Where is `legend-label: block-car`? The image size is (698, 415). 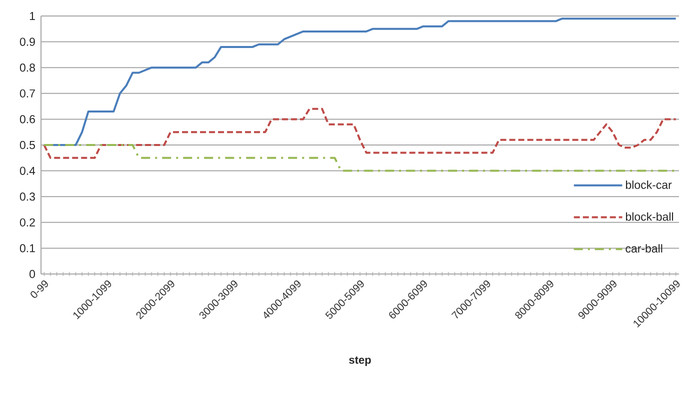
legend-label: block-car is located at coordinates (649, 184).